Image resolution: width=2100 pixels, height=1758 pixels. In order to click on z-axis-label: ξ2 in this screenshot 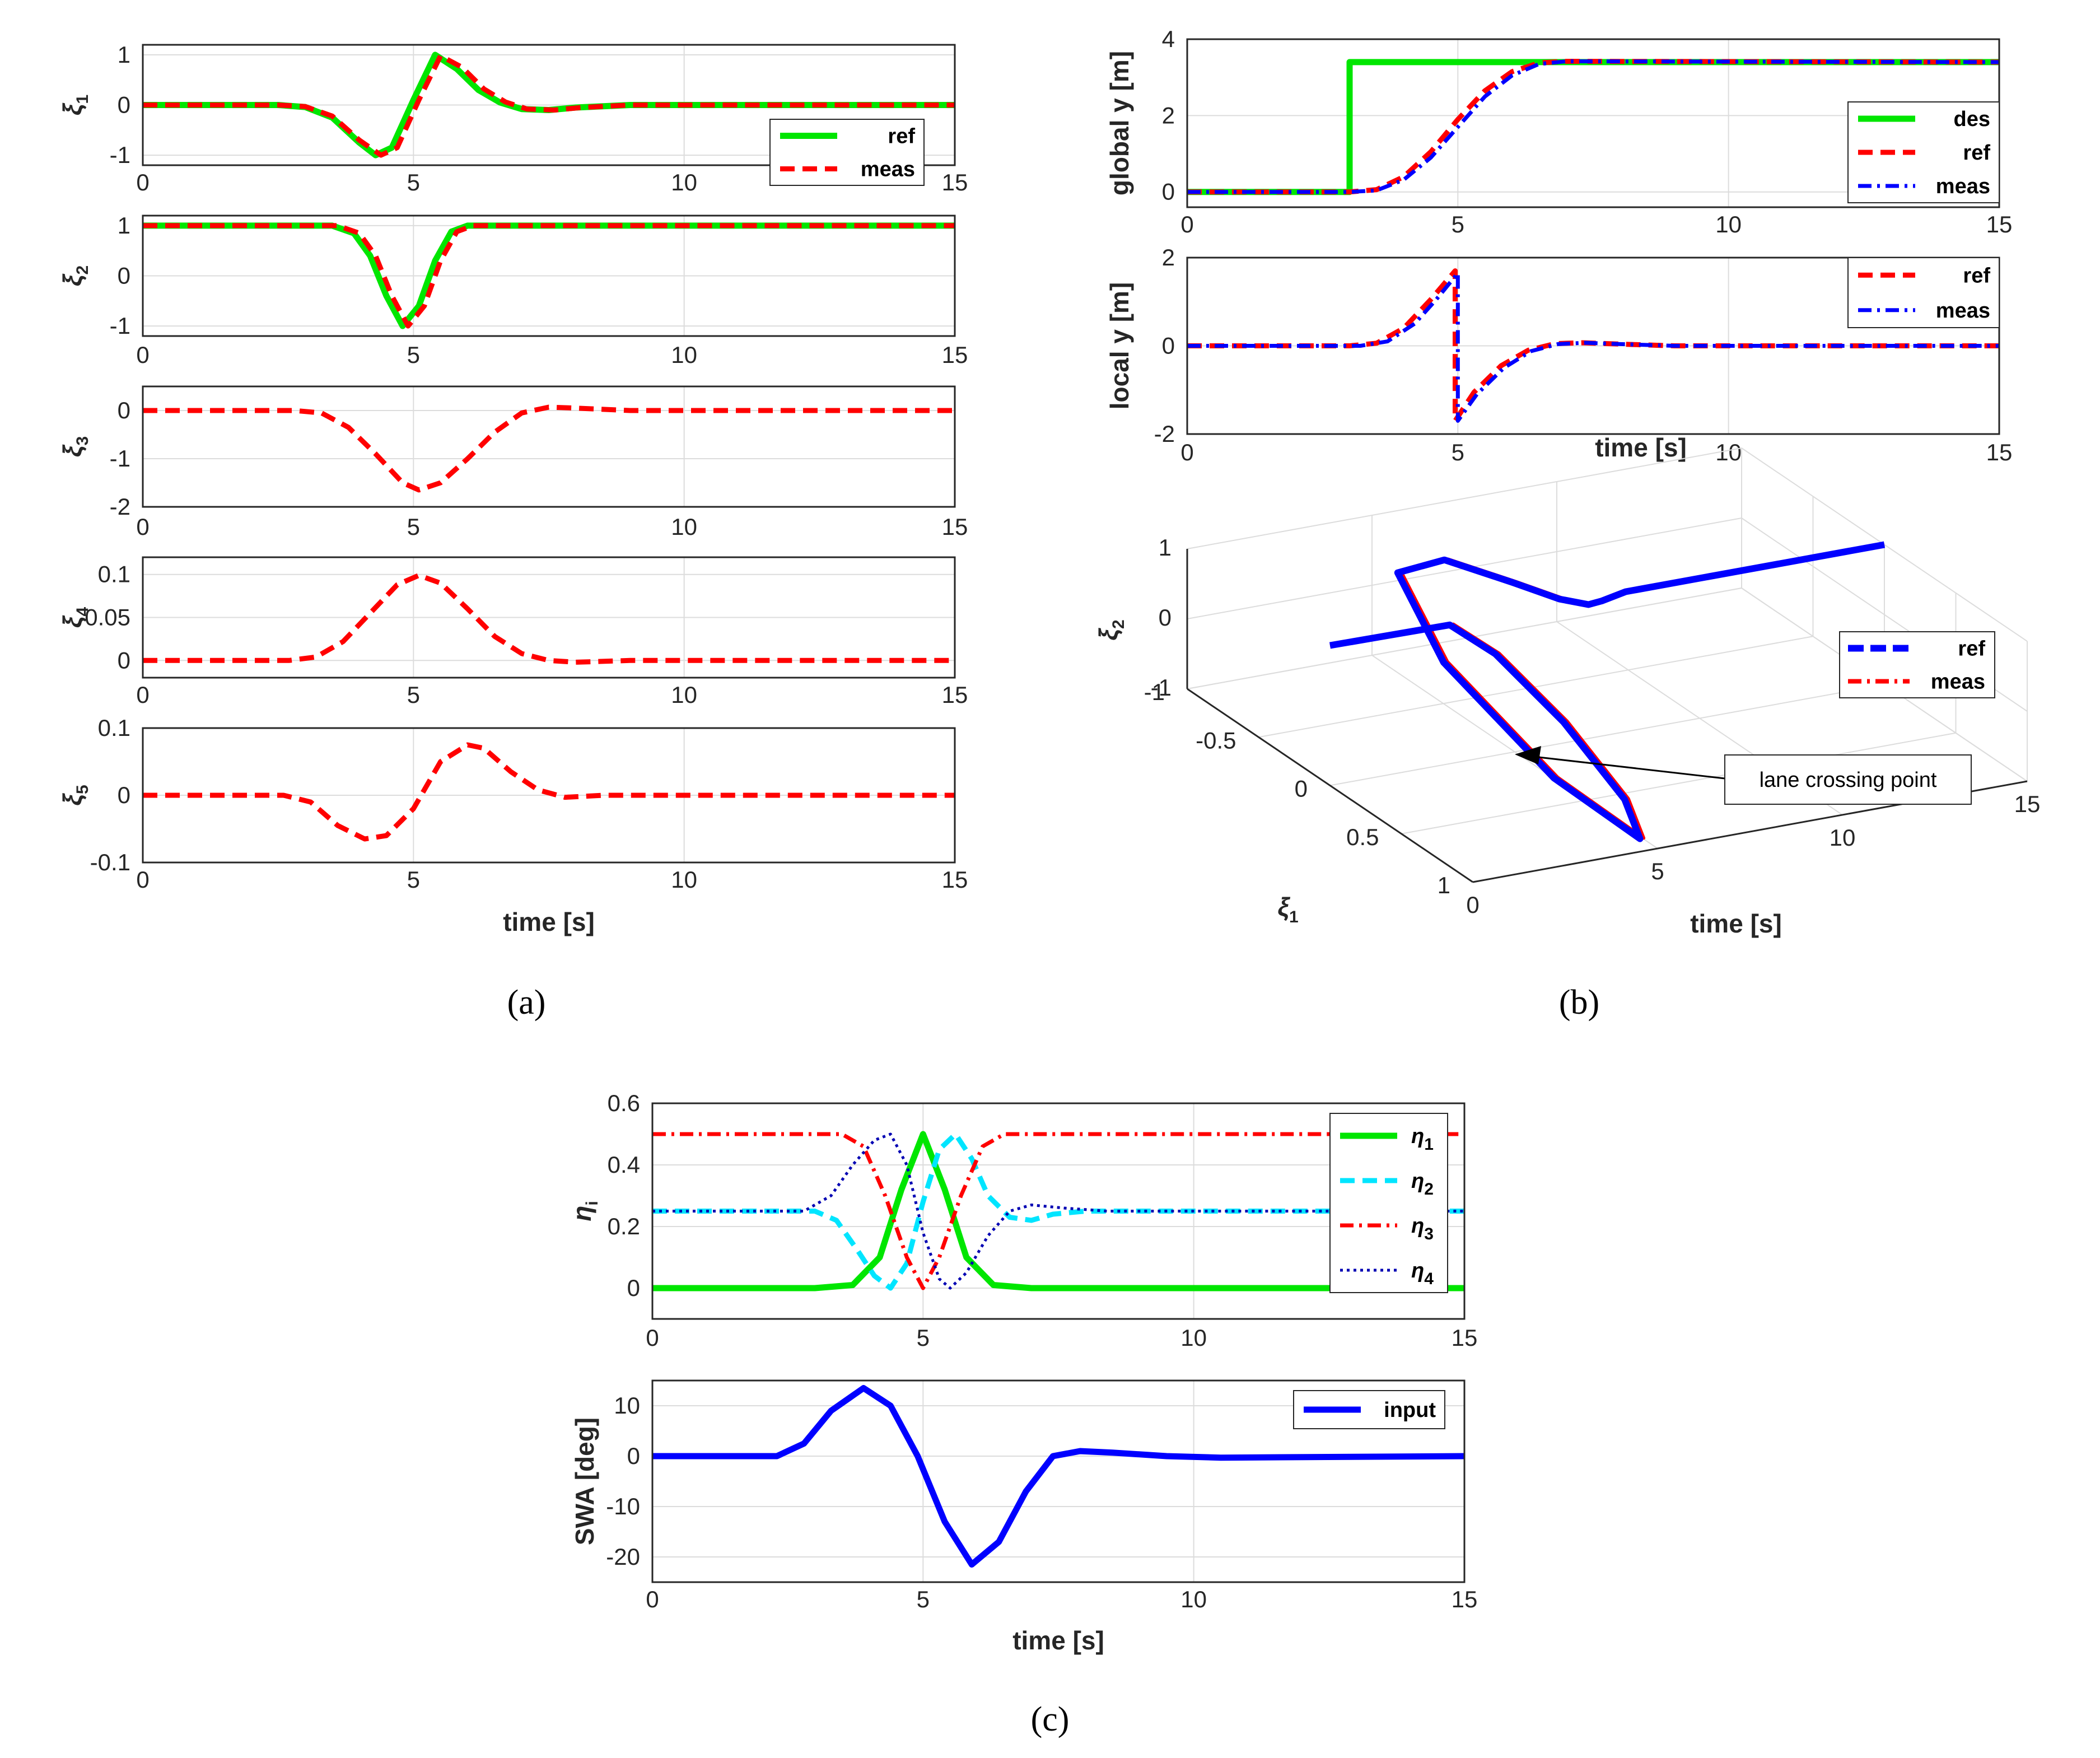, I will do `click(1111, 629)`.